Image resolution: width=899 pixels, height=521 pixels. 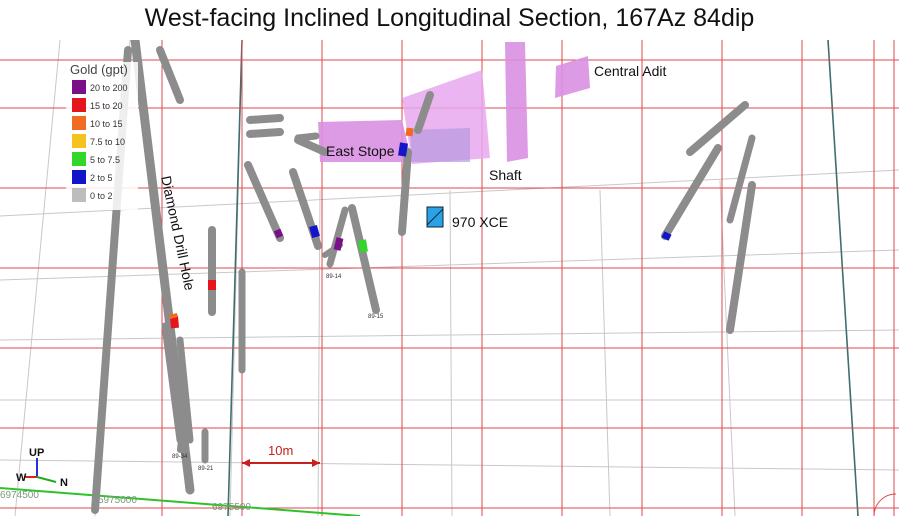 I want to click on surface-line, so click(x=180, y=502).